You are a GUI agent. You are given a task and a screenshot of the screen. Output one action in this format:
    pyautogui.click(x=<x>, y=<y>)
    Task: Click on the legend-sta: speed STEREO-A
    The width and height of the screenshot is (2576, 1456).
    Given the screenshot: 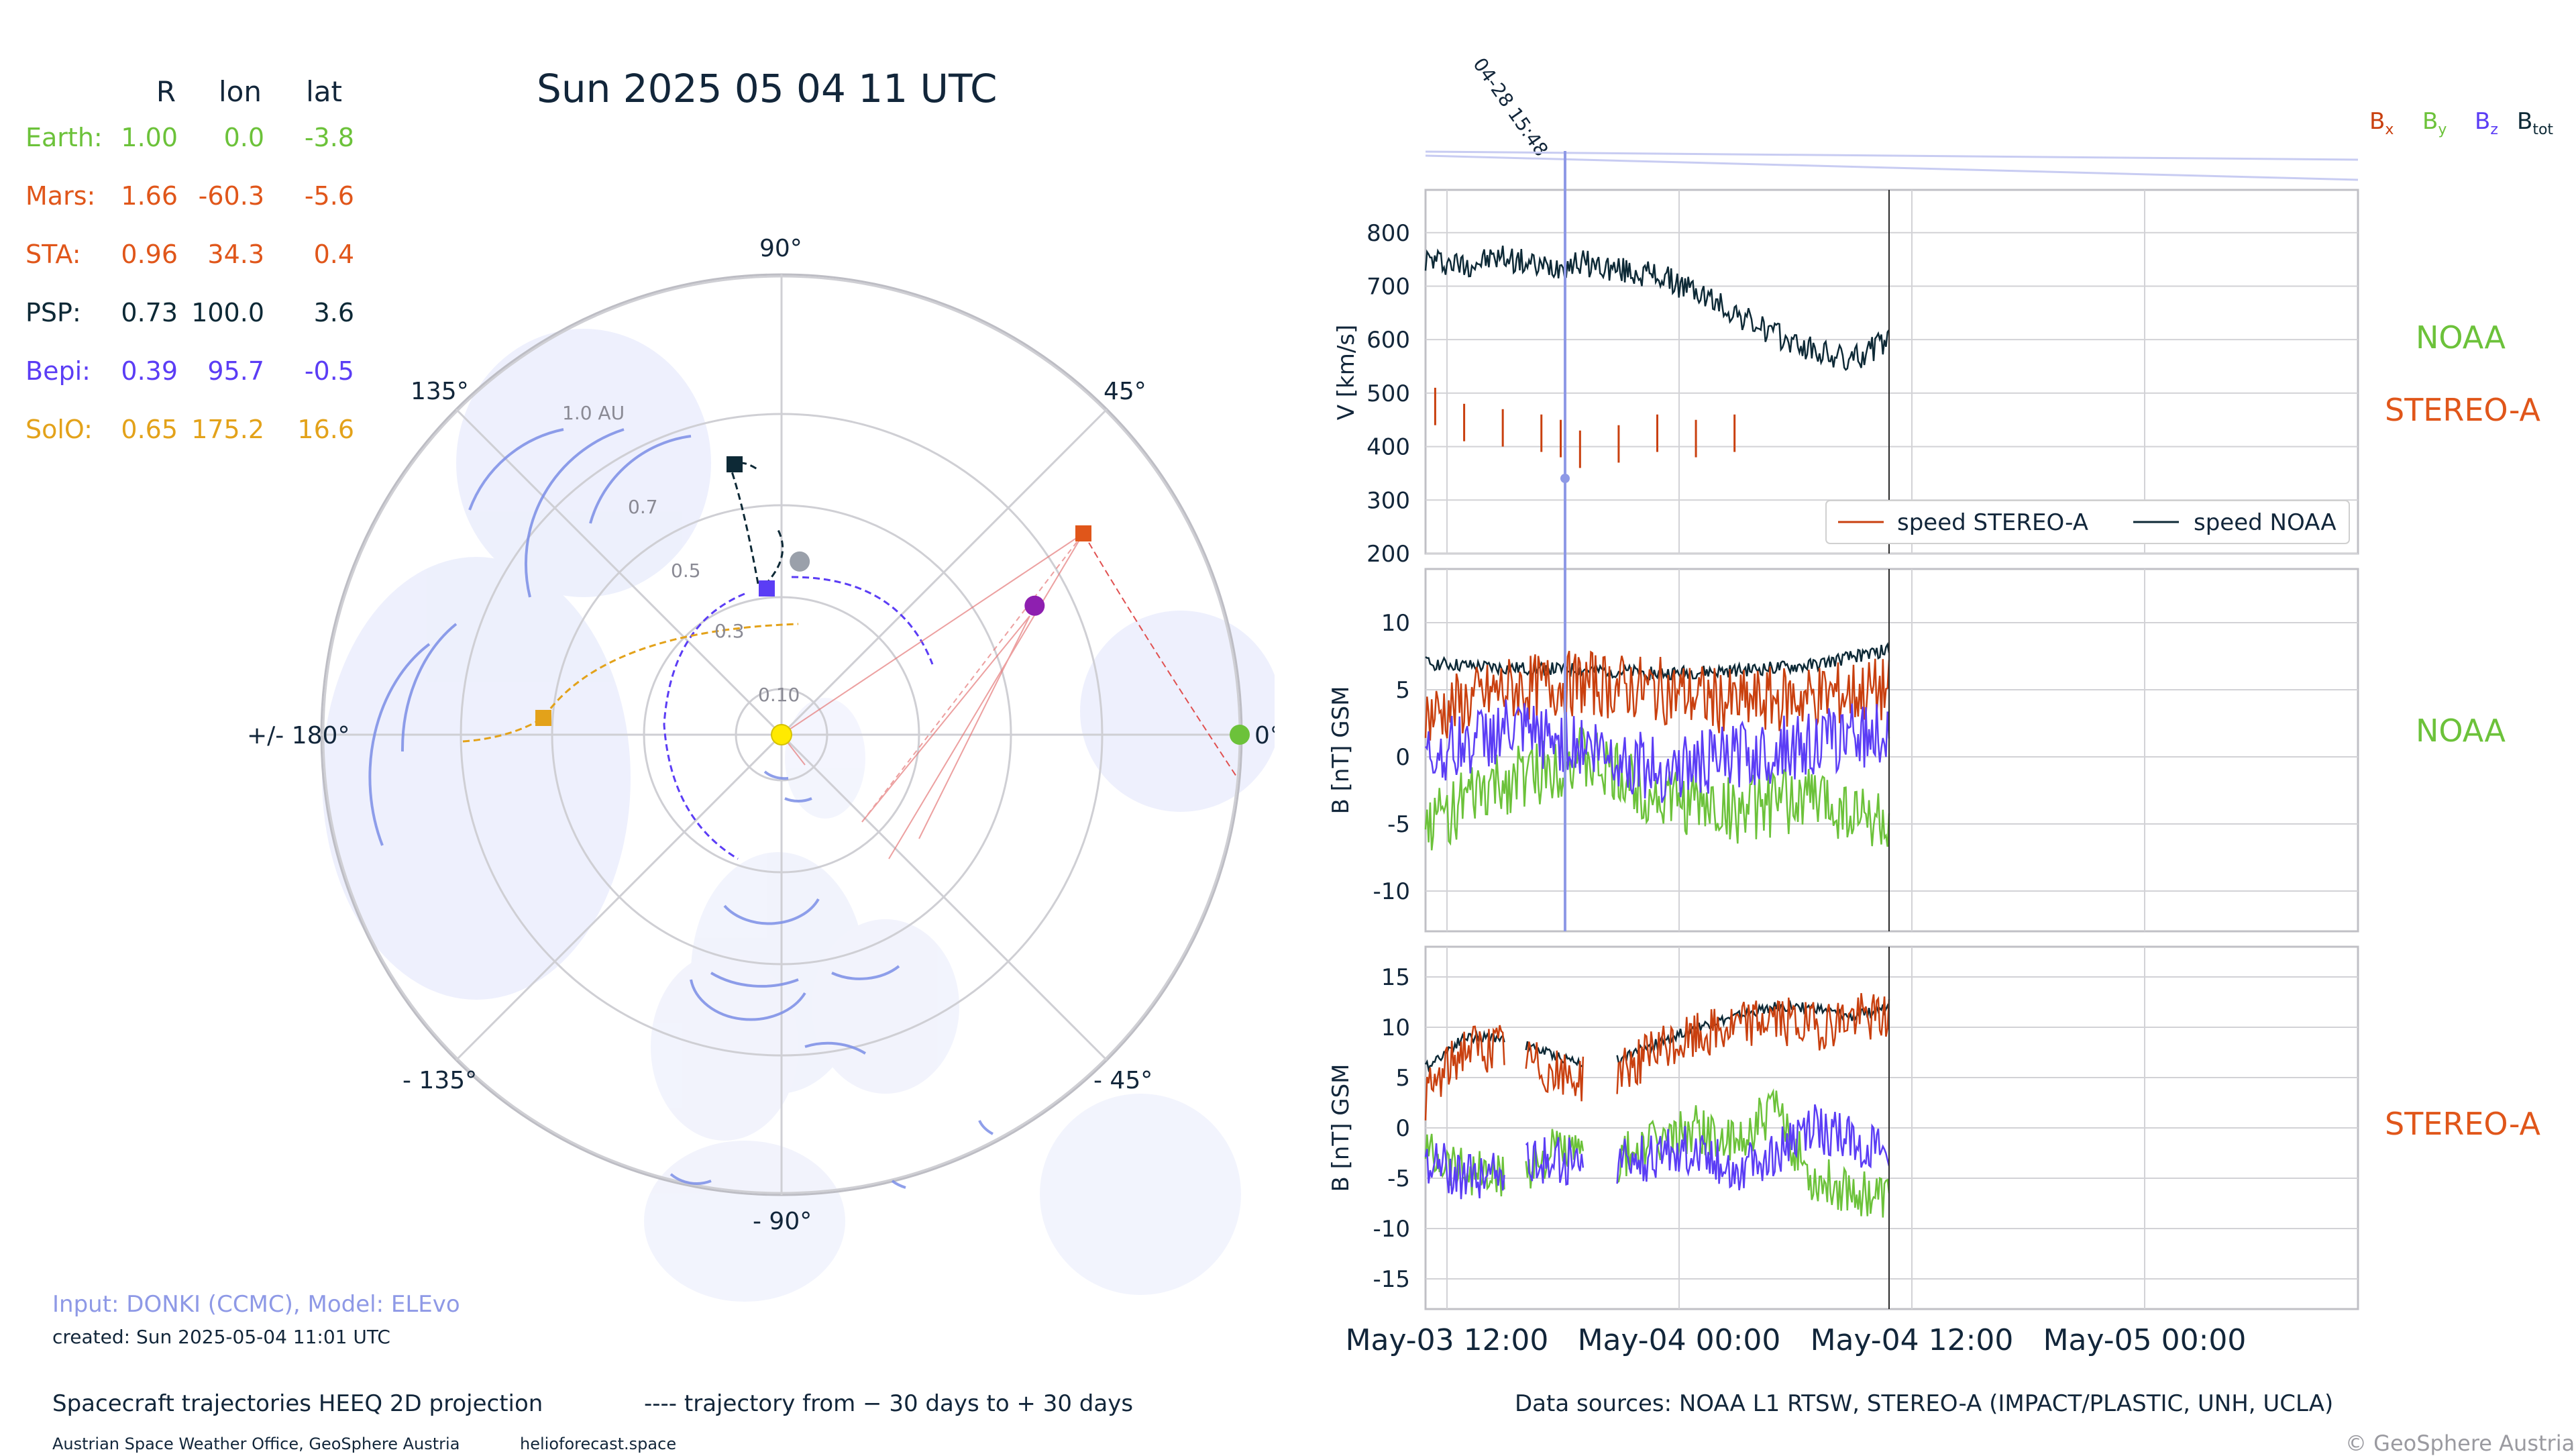 What is the action you would take?
    pyautogui.click(x=1992, y=522)
    